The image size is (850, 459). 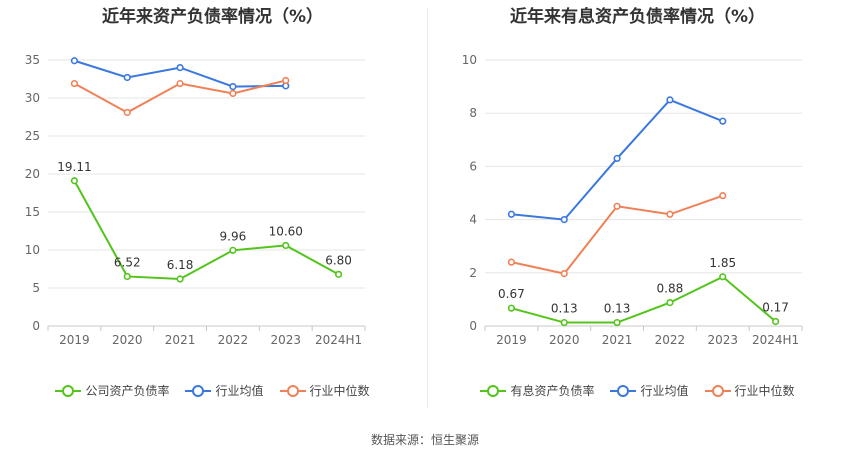 I want to click on y-tick-label: 30, so click(x=32, y=98).